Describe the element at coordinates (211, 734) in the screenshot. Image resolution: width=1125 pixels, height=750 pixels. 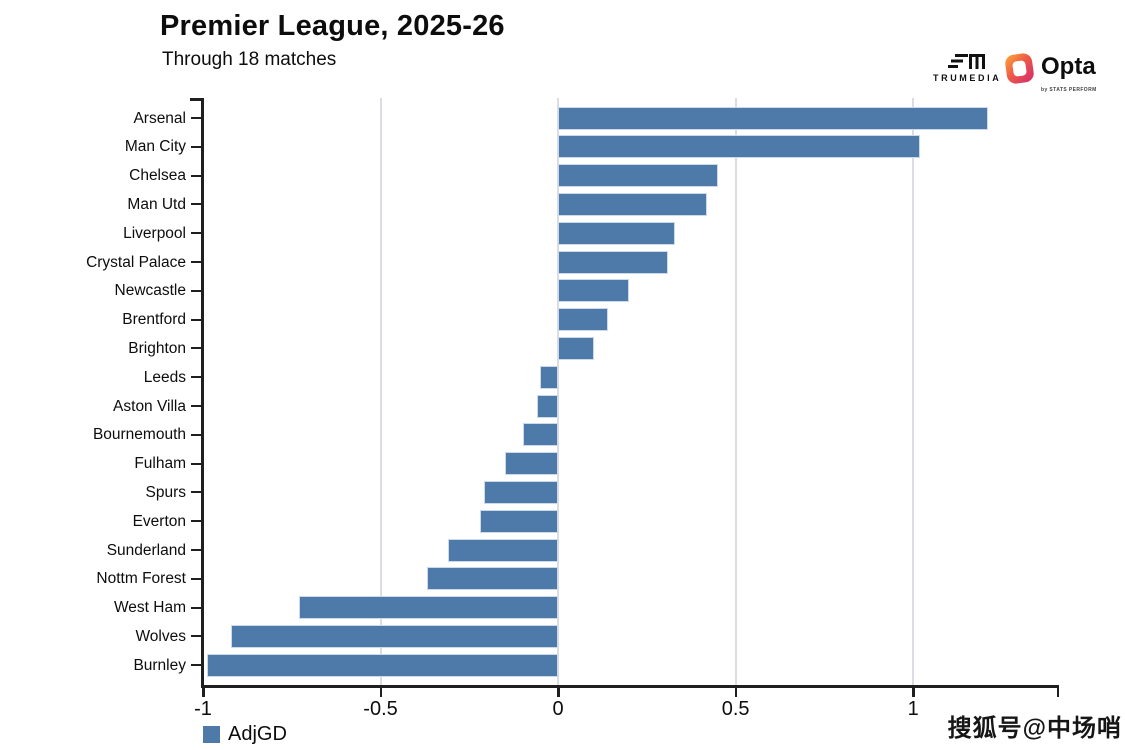
I see `legend-swatch` at that location.